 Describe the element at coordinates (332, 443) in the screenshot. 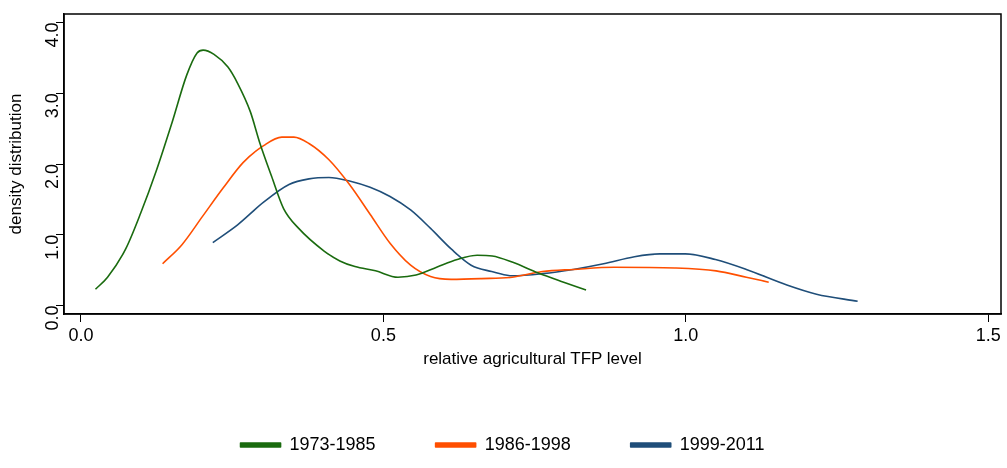

I see `legend-label: 1973-1985` at that location.